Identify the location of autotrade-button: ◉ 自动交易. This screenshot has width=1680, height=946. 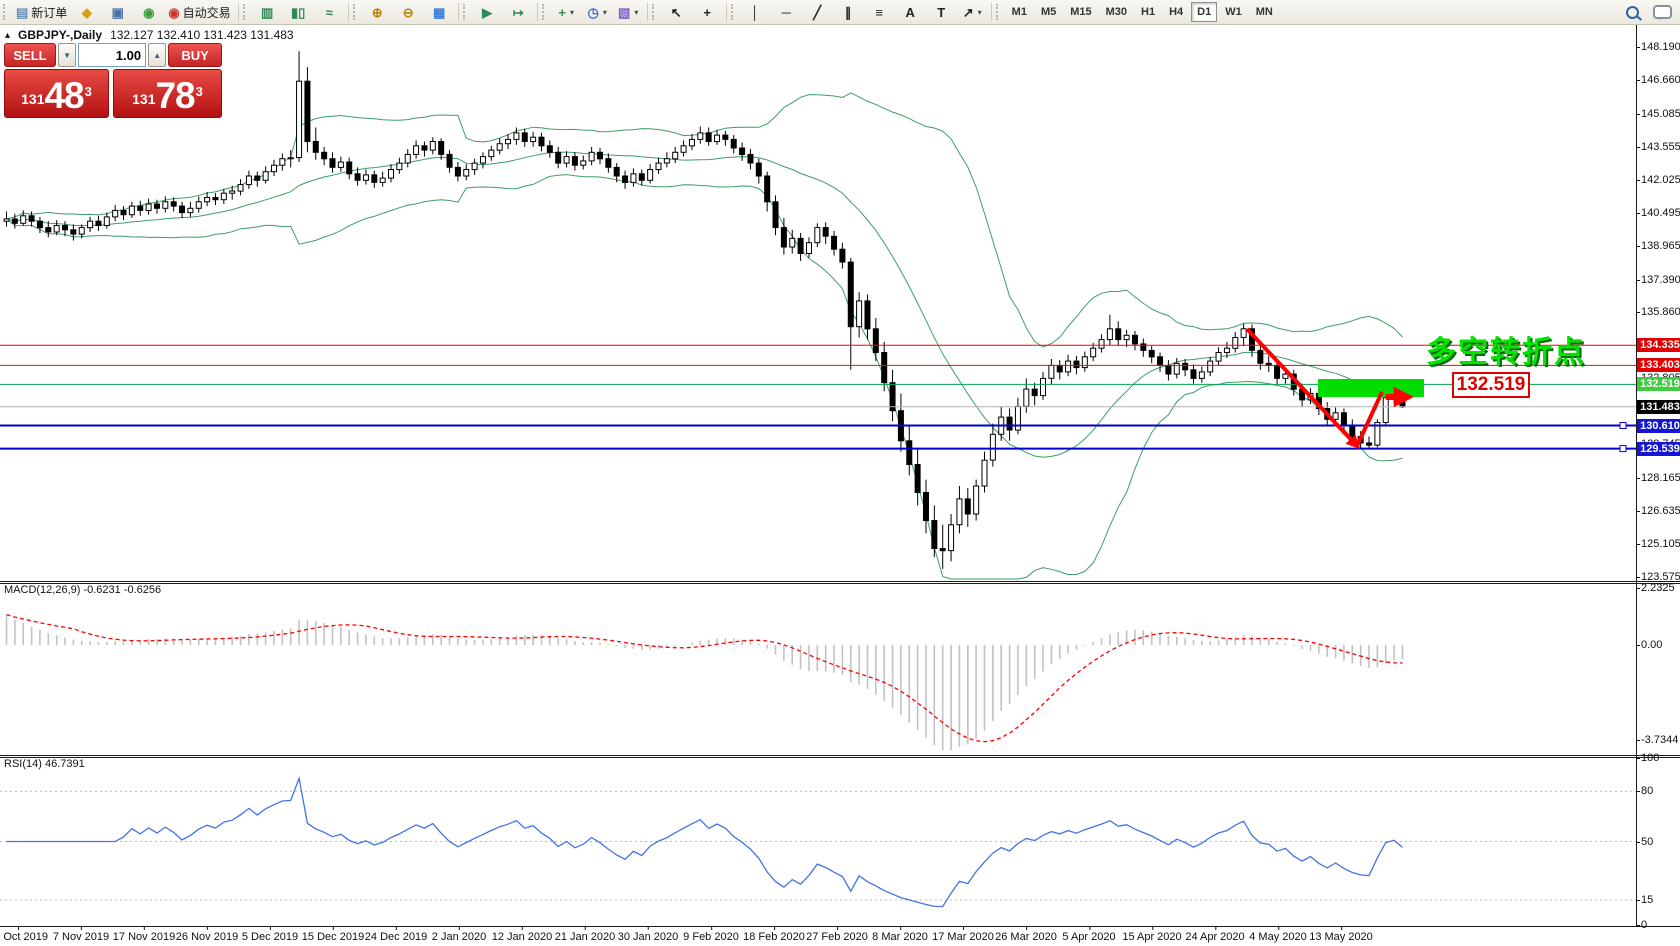
(199, 12).